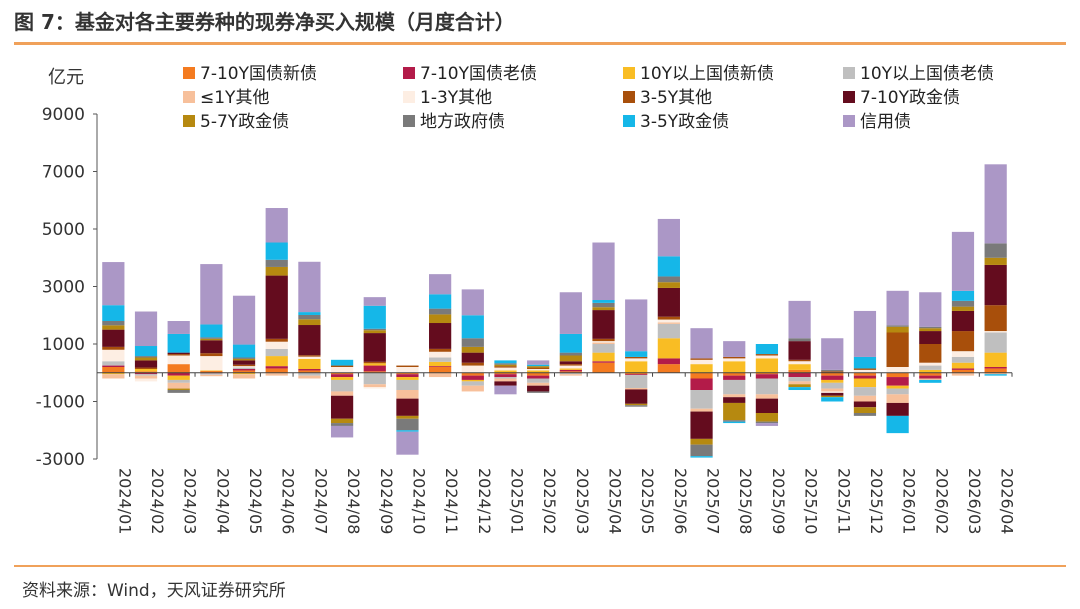  I want to click on x-tick-label: 2026/02, so click(941, 501).